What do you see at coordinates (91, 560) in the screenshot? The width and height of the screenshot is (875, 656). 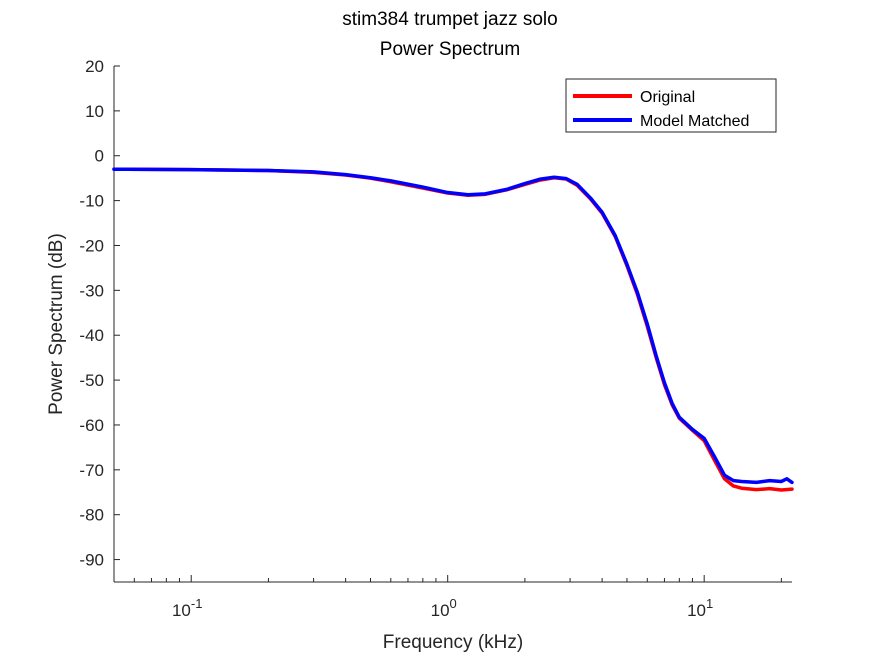 I see `y-tick-label: -90` at bounding box center [91, 560].